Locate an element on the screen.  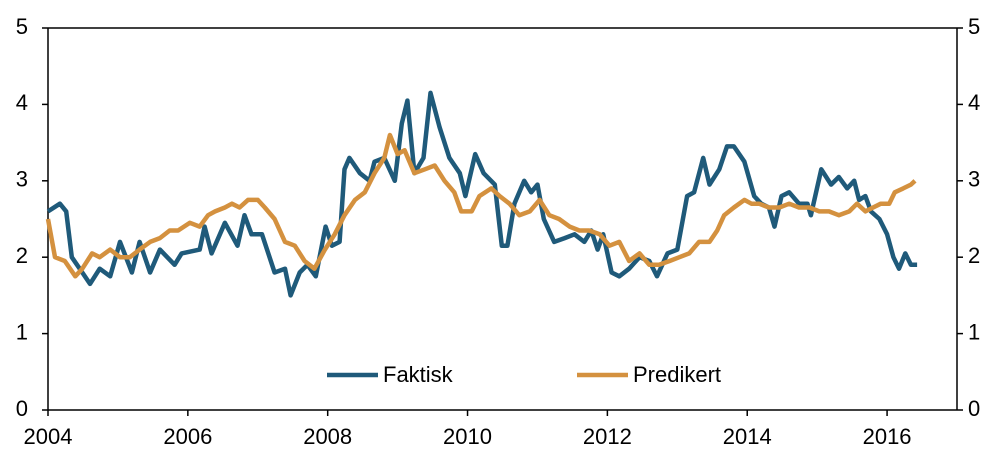
x-tick-label: 2014 is located at coordinates (747, 436).